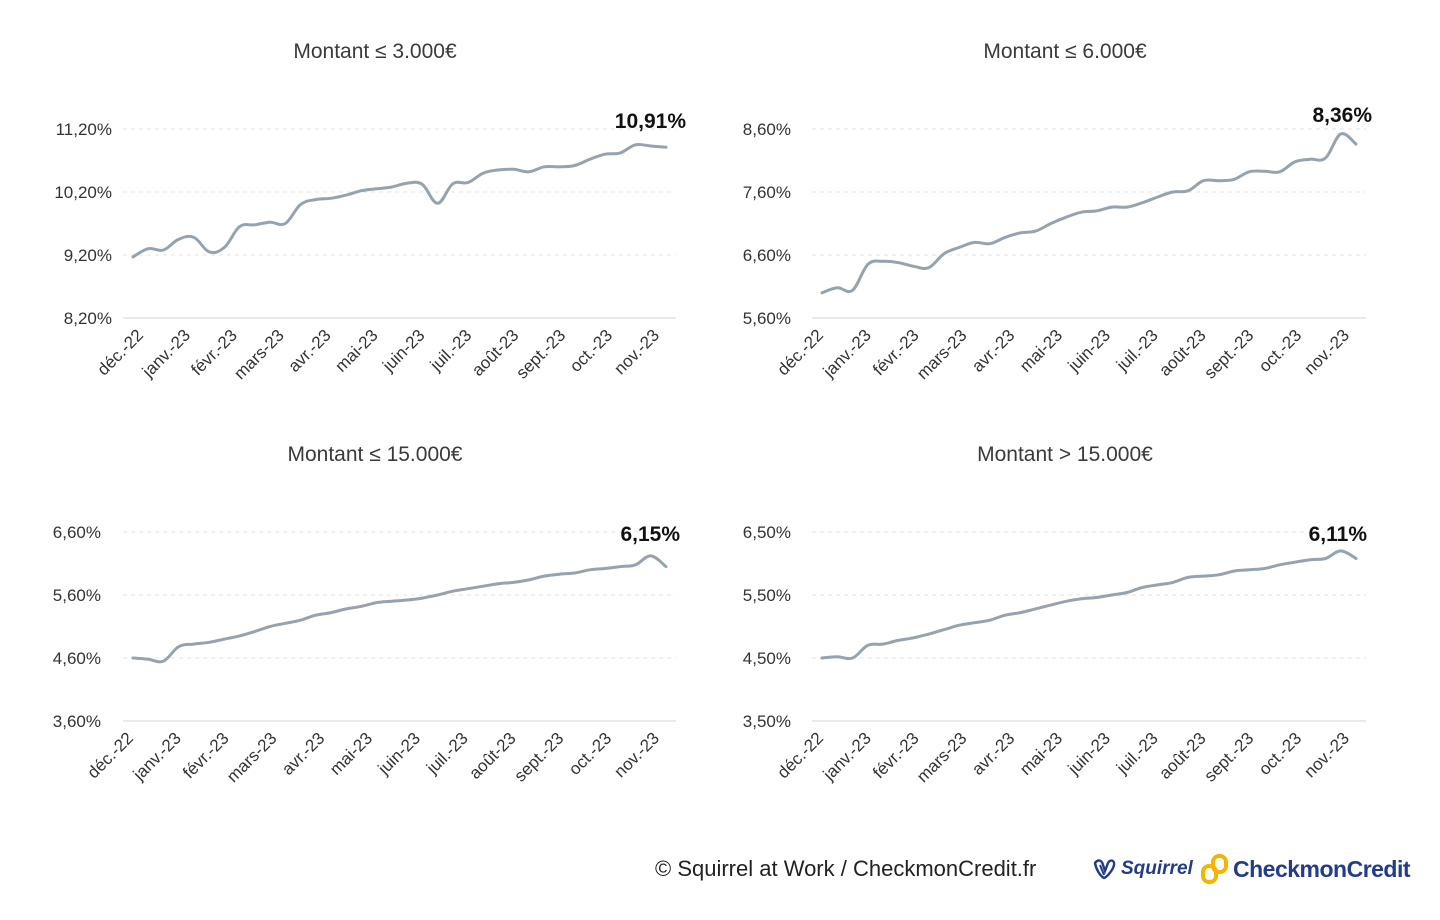  I want to click on y-tick-label: 7,60%, so click(767, 192).